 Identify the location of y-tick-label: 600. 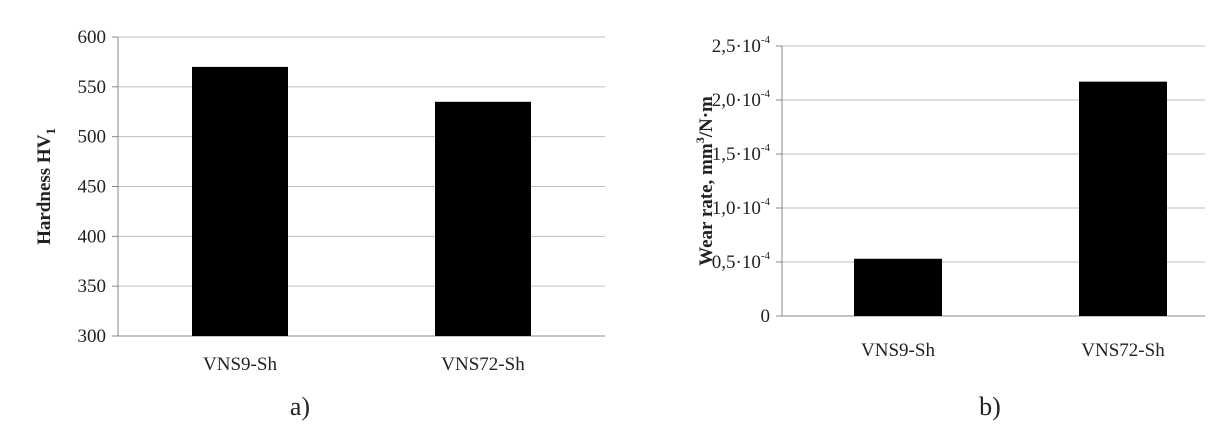
(92, 37).